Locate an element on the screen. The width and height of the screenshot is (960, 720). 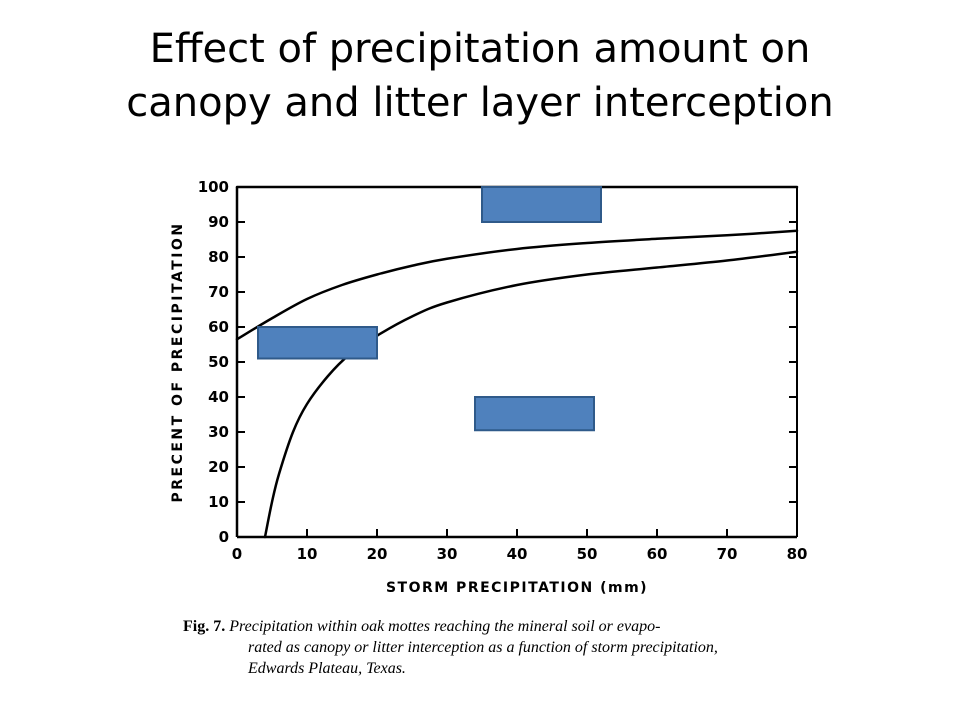
chart-annotation-boxes is located at coordinates (429, 309).